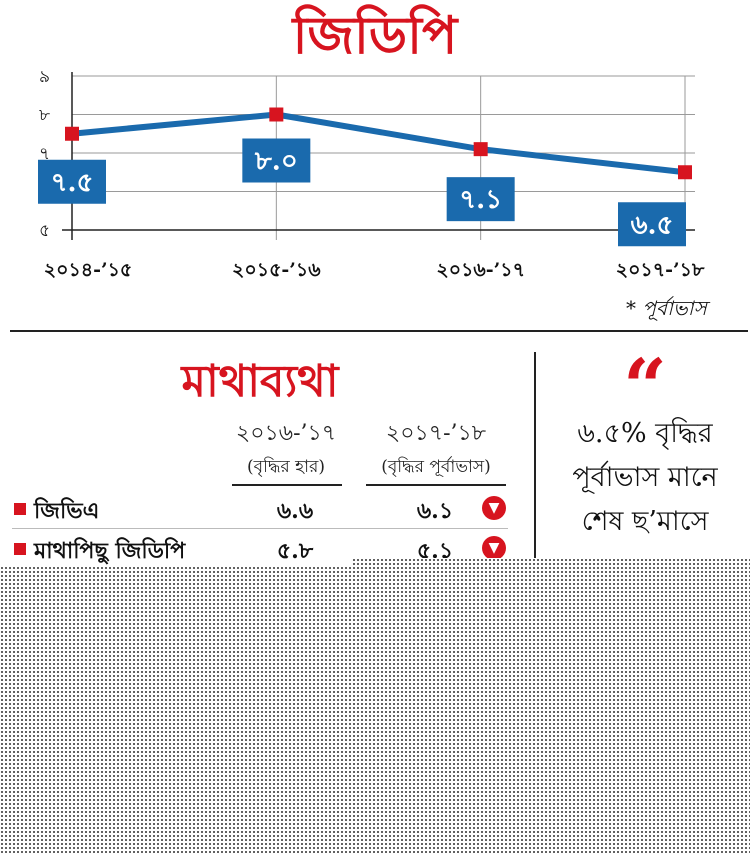 Image resolution: width=750 pixels, height=853 pixels. What do you see at coordinates (645, 433) in the screenshot?
I see `quote-line: ৬.৫% বৃদ্ধির` at bounding box center [645, 433].